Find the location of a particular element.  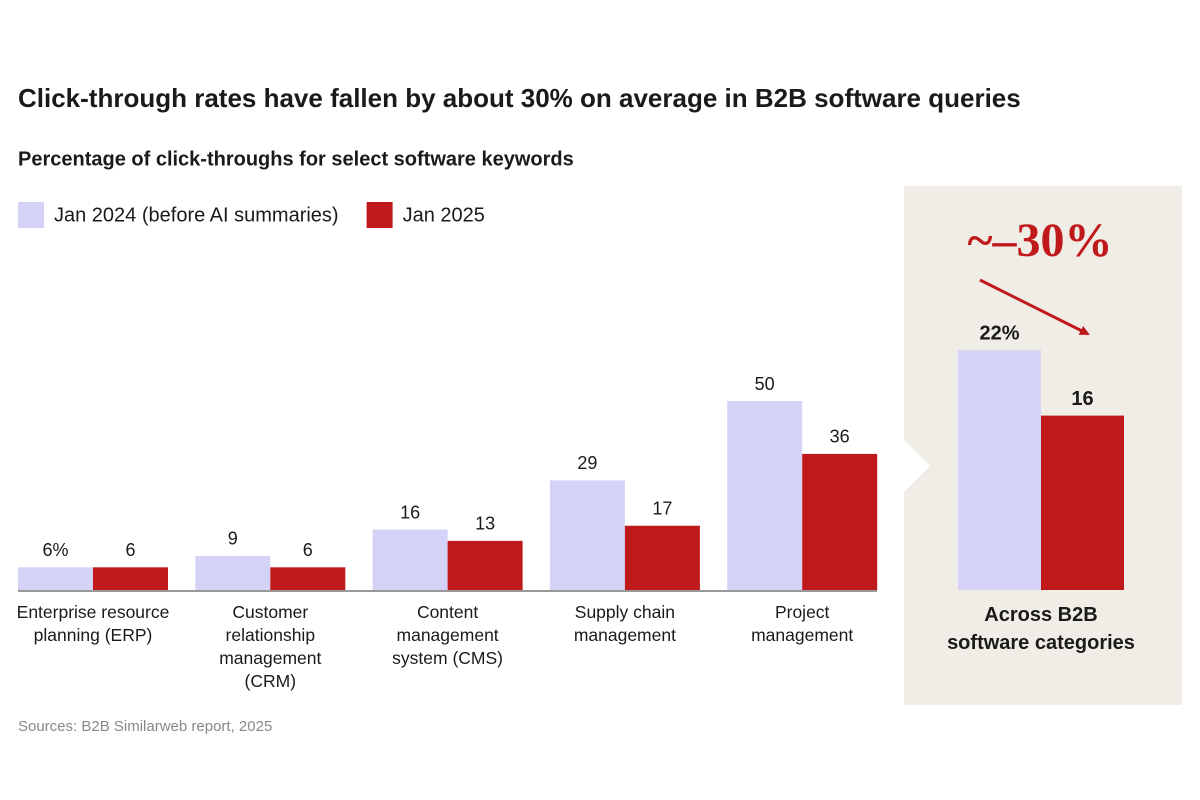

source: Sources: B2B Similarweb report, 2025 is located at coordinates (145, 726).